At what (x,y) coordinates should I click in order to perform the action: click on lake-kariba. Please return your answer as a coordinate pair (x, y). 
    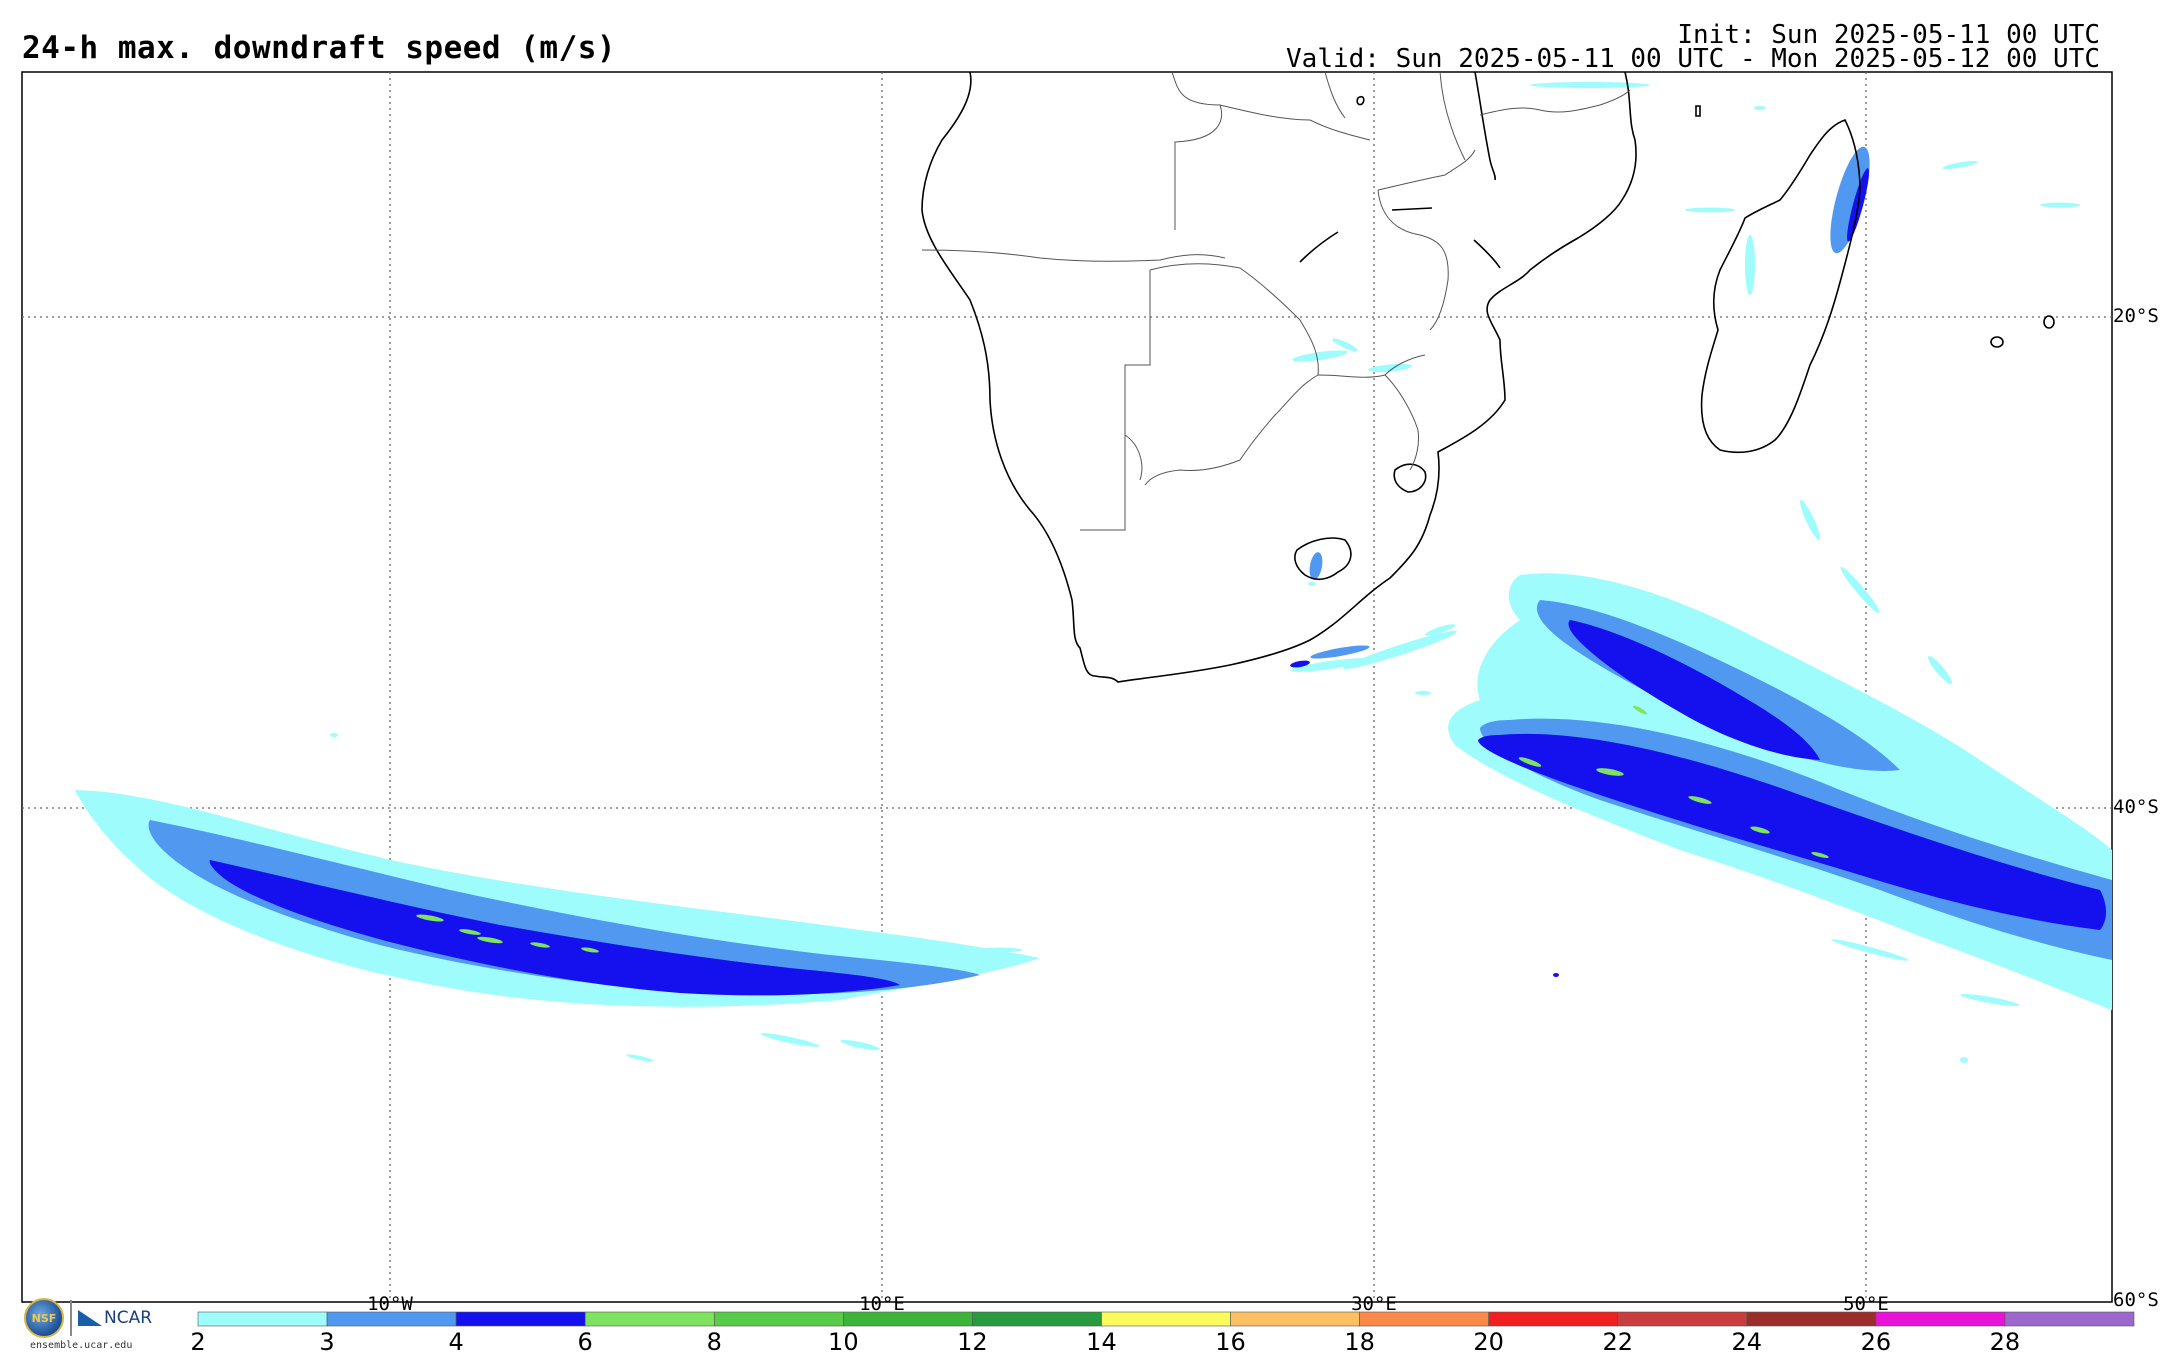
    Looking at the image, I should click on (1319, 247).